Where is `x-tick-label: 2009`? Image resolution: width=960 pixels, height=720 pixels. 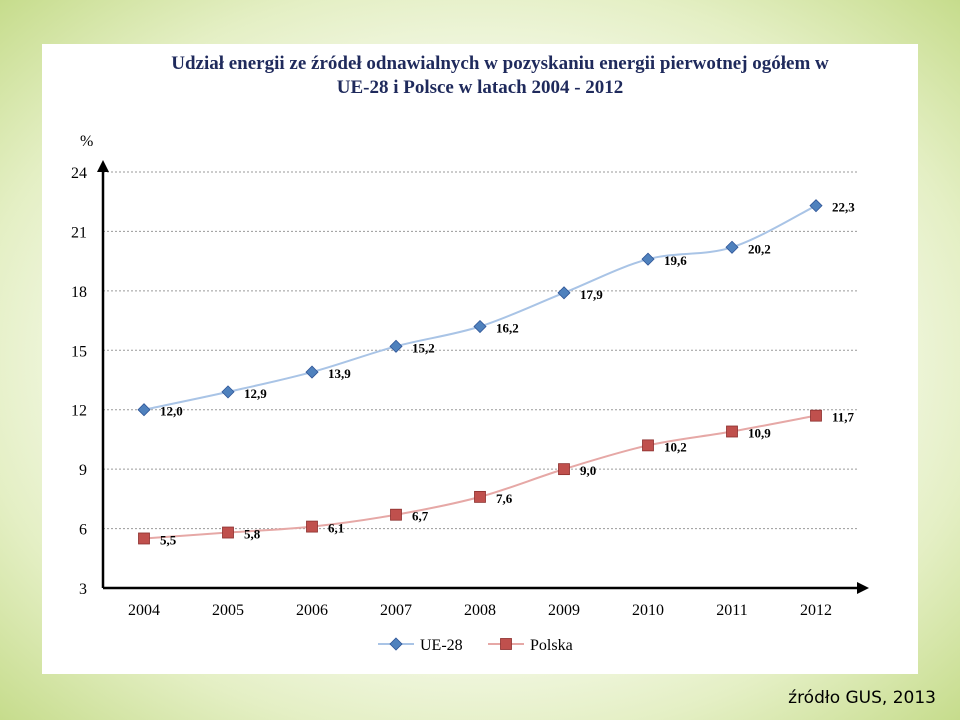 x-tick-label: 2009 is located at coordinates (564, 610).